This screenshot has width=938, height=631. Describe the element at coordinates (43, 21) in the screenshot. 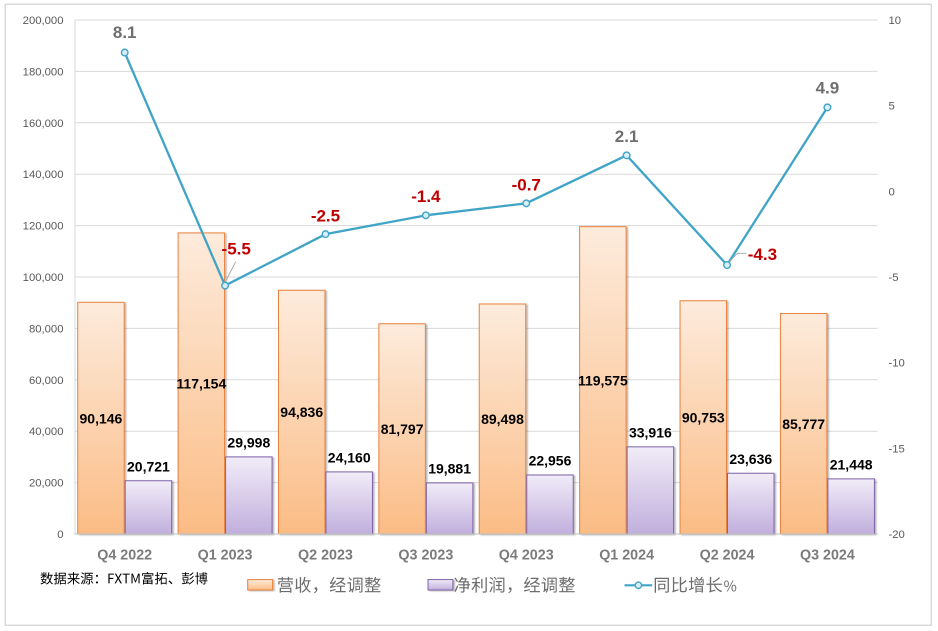

I see `svg-text: 200,000` at that location.